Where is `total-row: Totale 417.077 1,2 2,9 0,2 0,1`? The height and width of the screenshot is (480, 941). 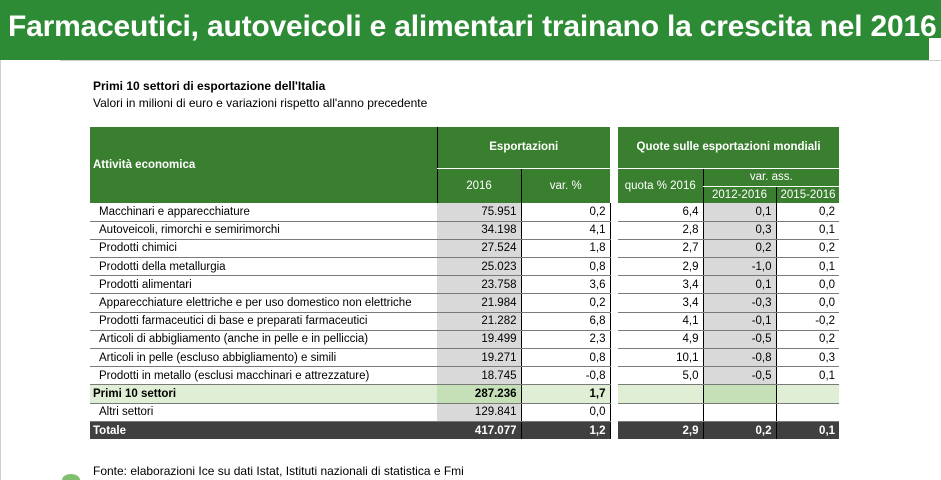 total-row: Totale 417.077 1,2 2,9 0,2 0,1 is located at coordinates (465, 430).